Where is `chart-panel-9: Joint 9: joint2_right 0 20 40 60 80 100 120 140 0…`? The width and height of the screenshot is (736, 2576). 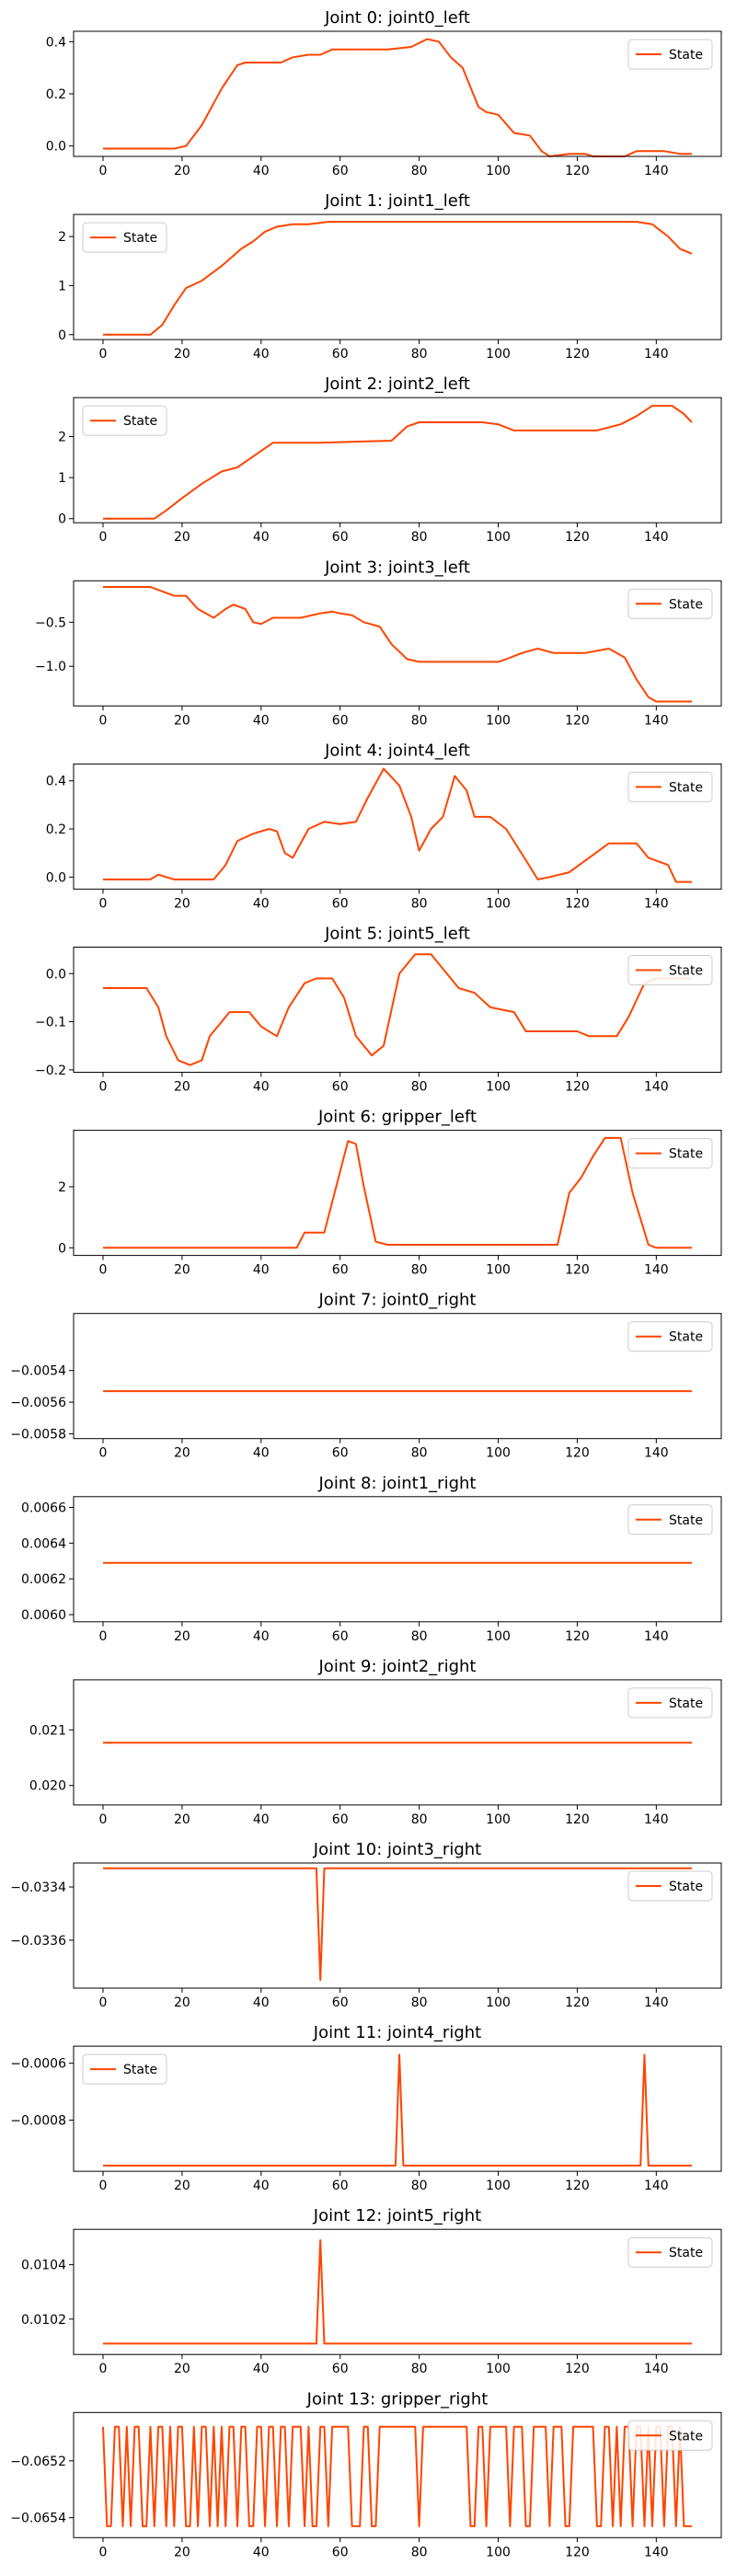
chart-panel-9: Joint 9: joint2_right 0 20 40 60 80 100 120 140 0… is located at coordinates (375, 1742).